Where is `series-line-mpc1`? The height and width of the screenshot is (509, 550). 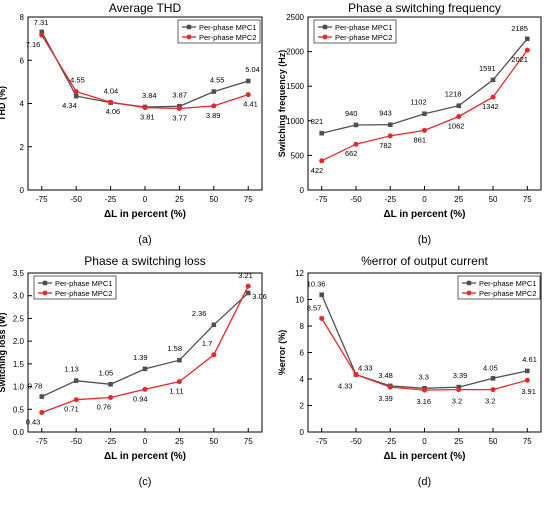 series-line-mpc1 is located at coordinates (424, 86).